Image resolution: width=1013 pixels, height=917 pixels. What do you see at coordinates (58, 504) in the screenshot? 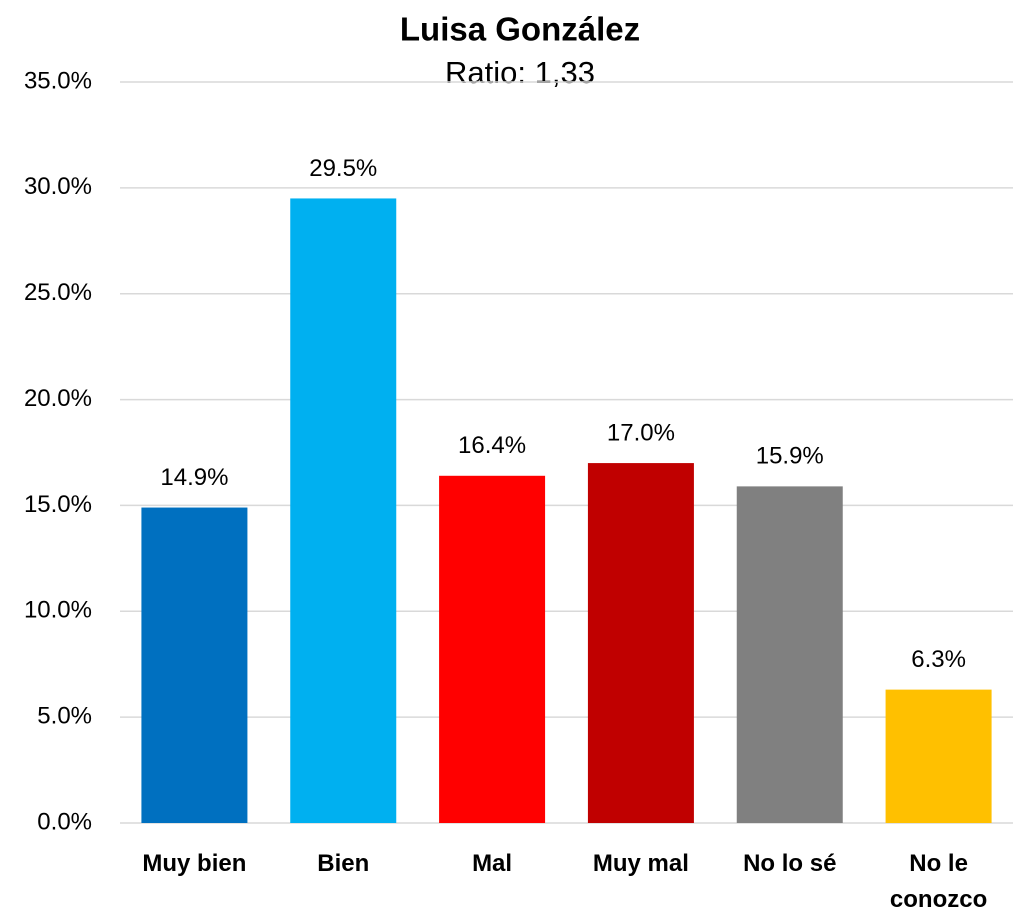
I see `y-tick-label: 15.0%` at bounding box center [58, 504].